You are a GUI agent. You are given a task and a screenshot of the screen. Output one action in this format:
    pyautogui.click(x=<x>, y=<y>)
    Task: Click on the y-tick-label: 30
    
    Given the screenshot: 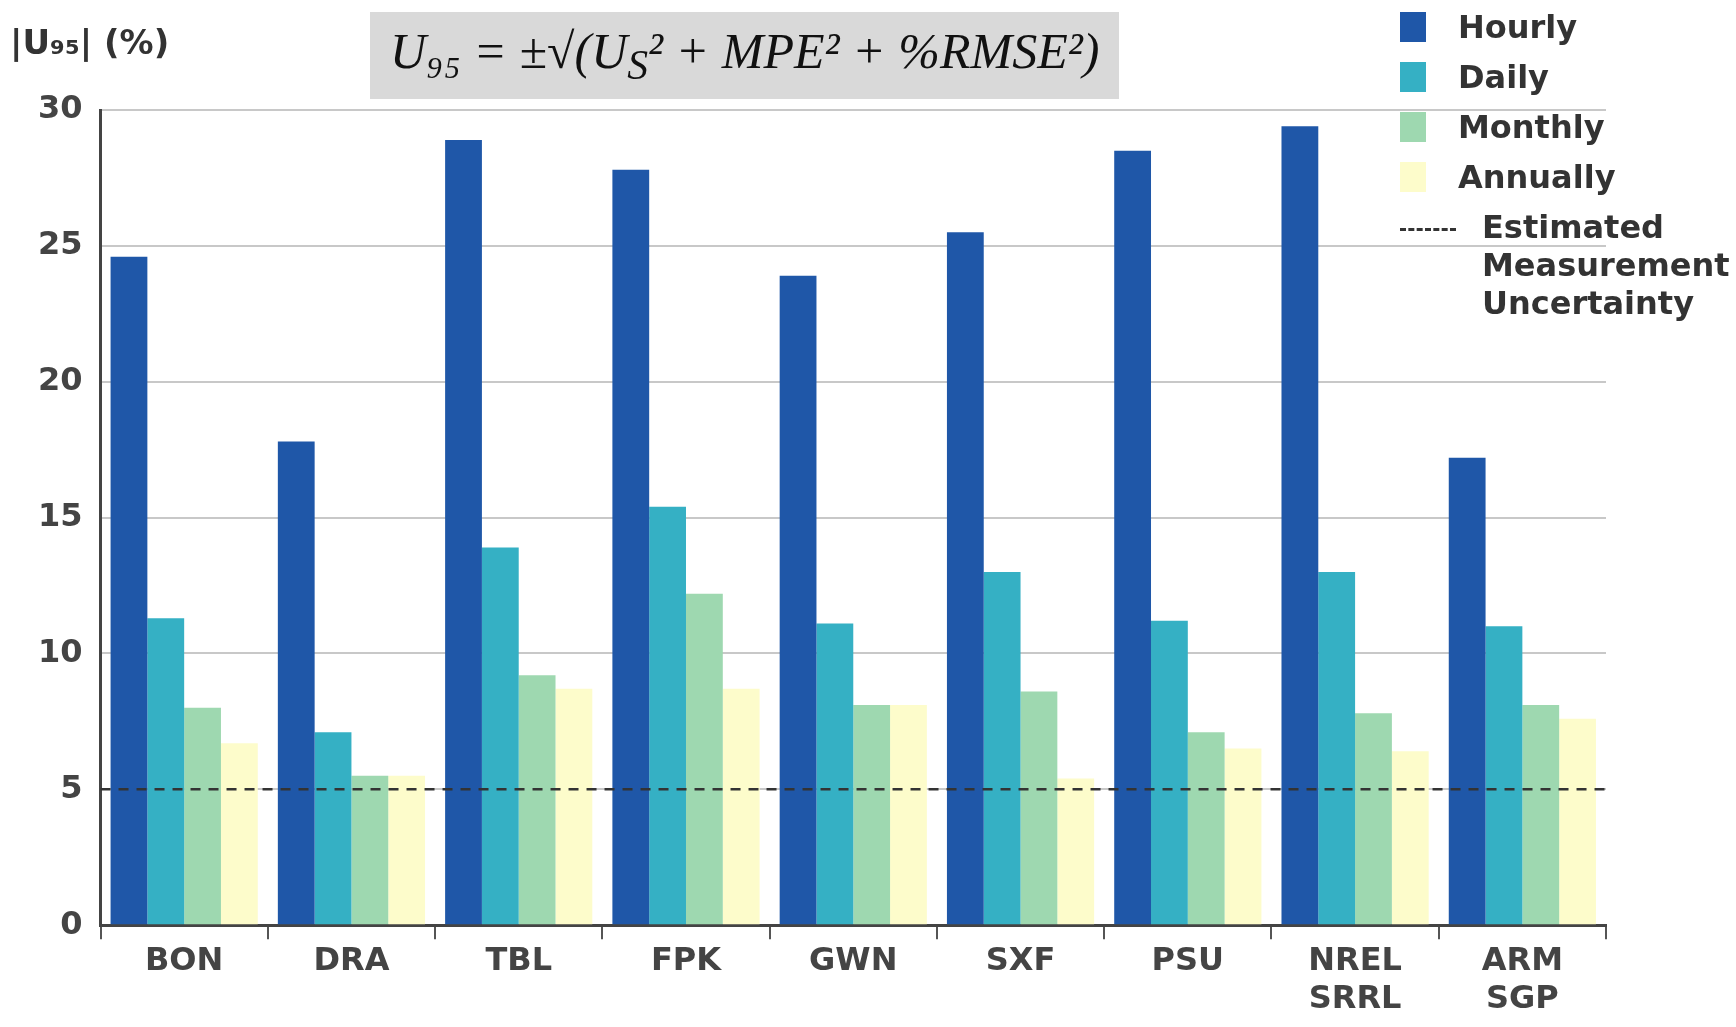 What is the action you would take?
    pyautogui.click(x=60, y=107)
    